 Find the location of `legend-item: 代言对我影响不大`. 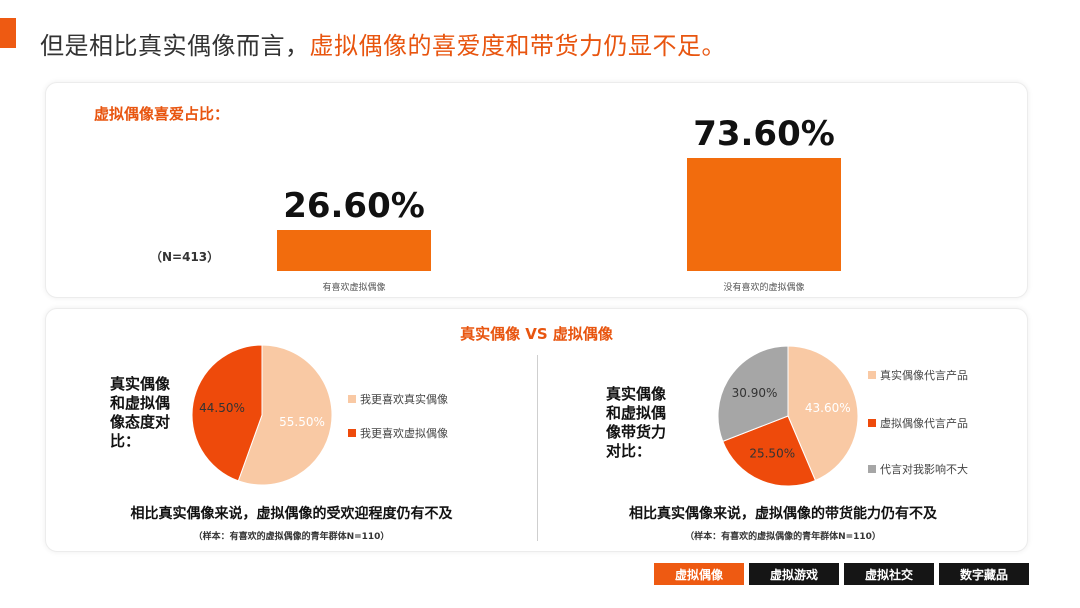

legend-item: 代言对我影响不大 is located at coordinates (918, 469).